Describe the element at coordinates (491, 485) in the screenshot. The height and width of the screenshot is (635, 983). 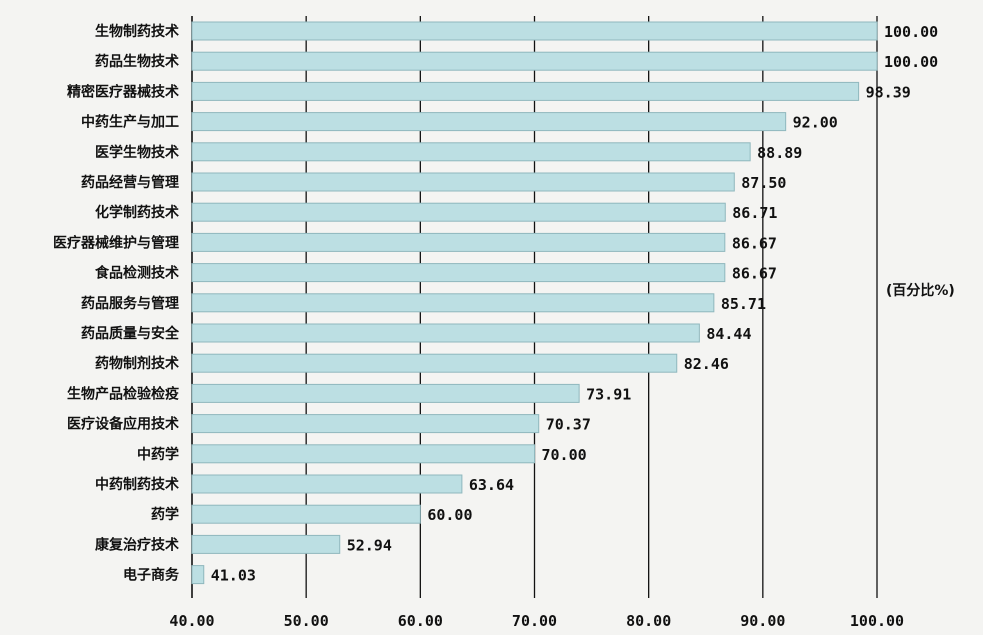
I see `data-label: 63.64` at that location.